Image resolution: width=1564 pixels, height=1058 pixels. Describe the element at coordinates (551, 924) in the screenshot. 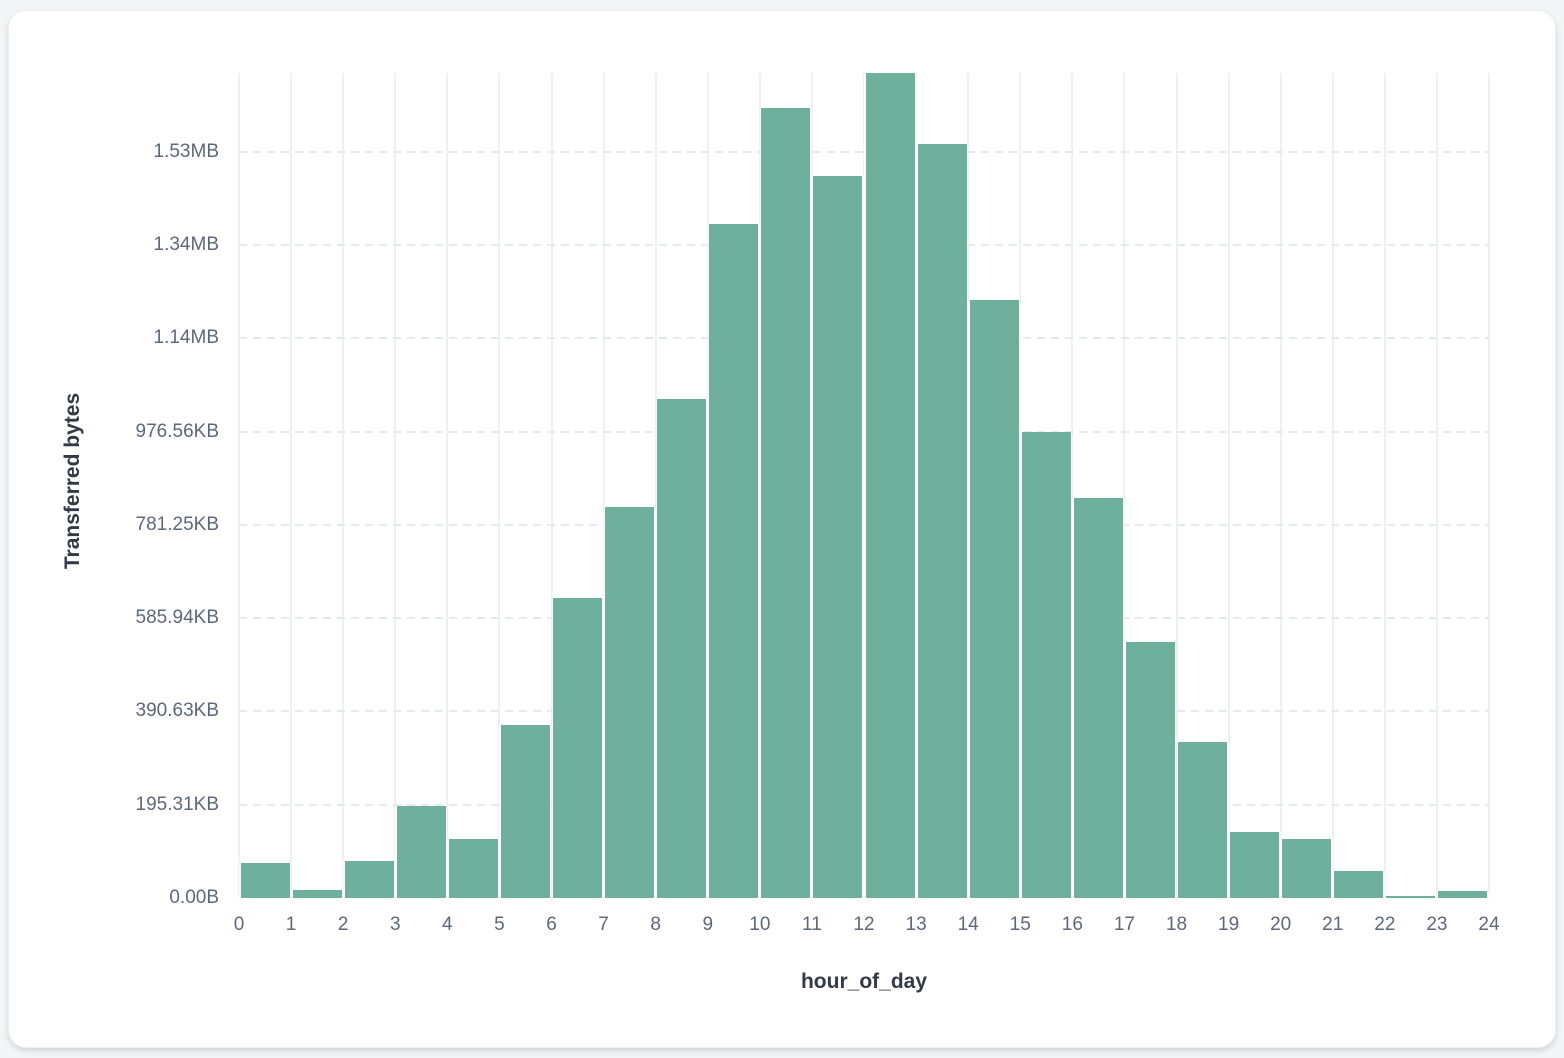

I see `x-tick-label: 6` at that location.